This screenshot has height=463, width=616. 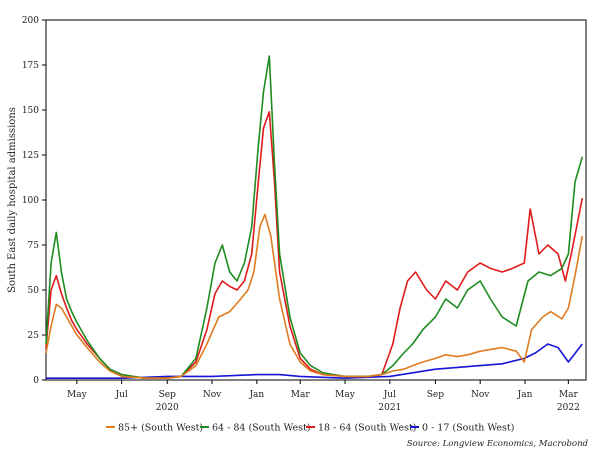 I want to click on x-year-label: 2022, so click(x=568, y=408).